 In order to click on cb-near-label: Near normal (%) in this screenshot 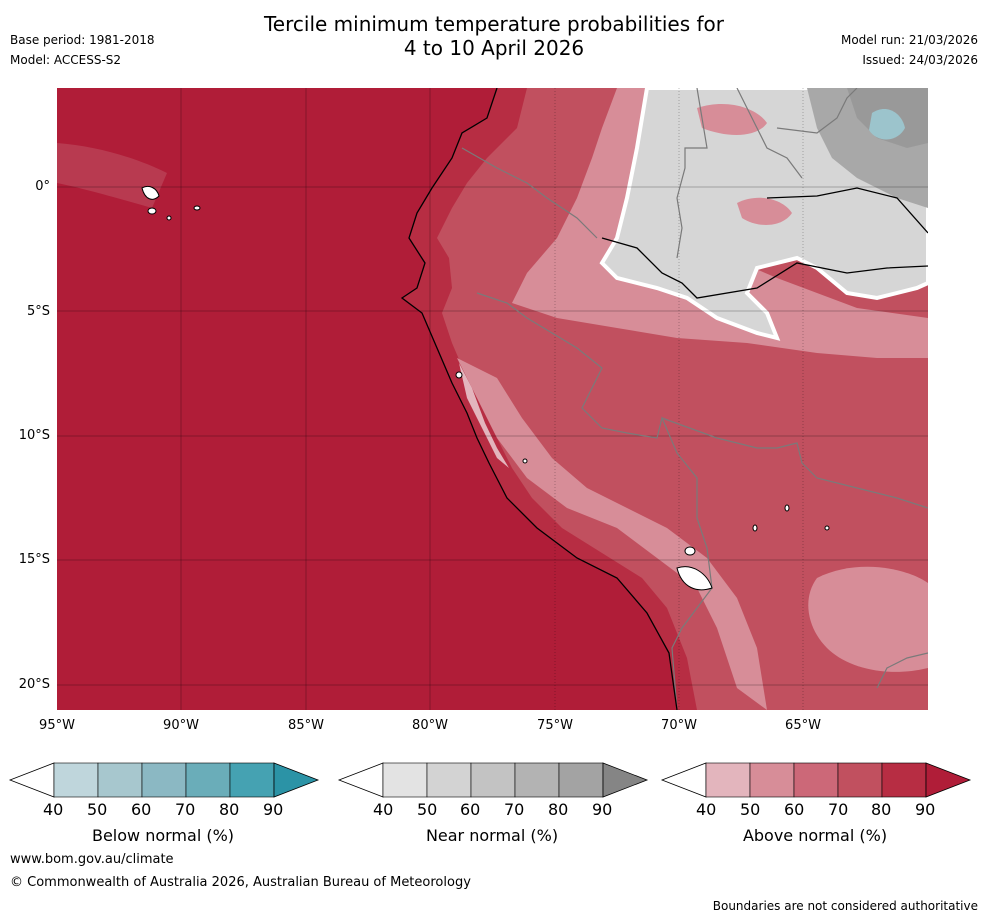, I will do `click(492, 835)`.